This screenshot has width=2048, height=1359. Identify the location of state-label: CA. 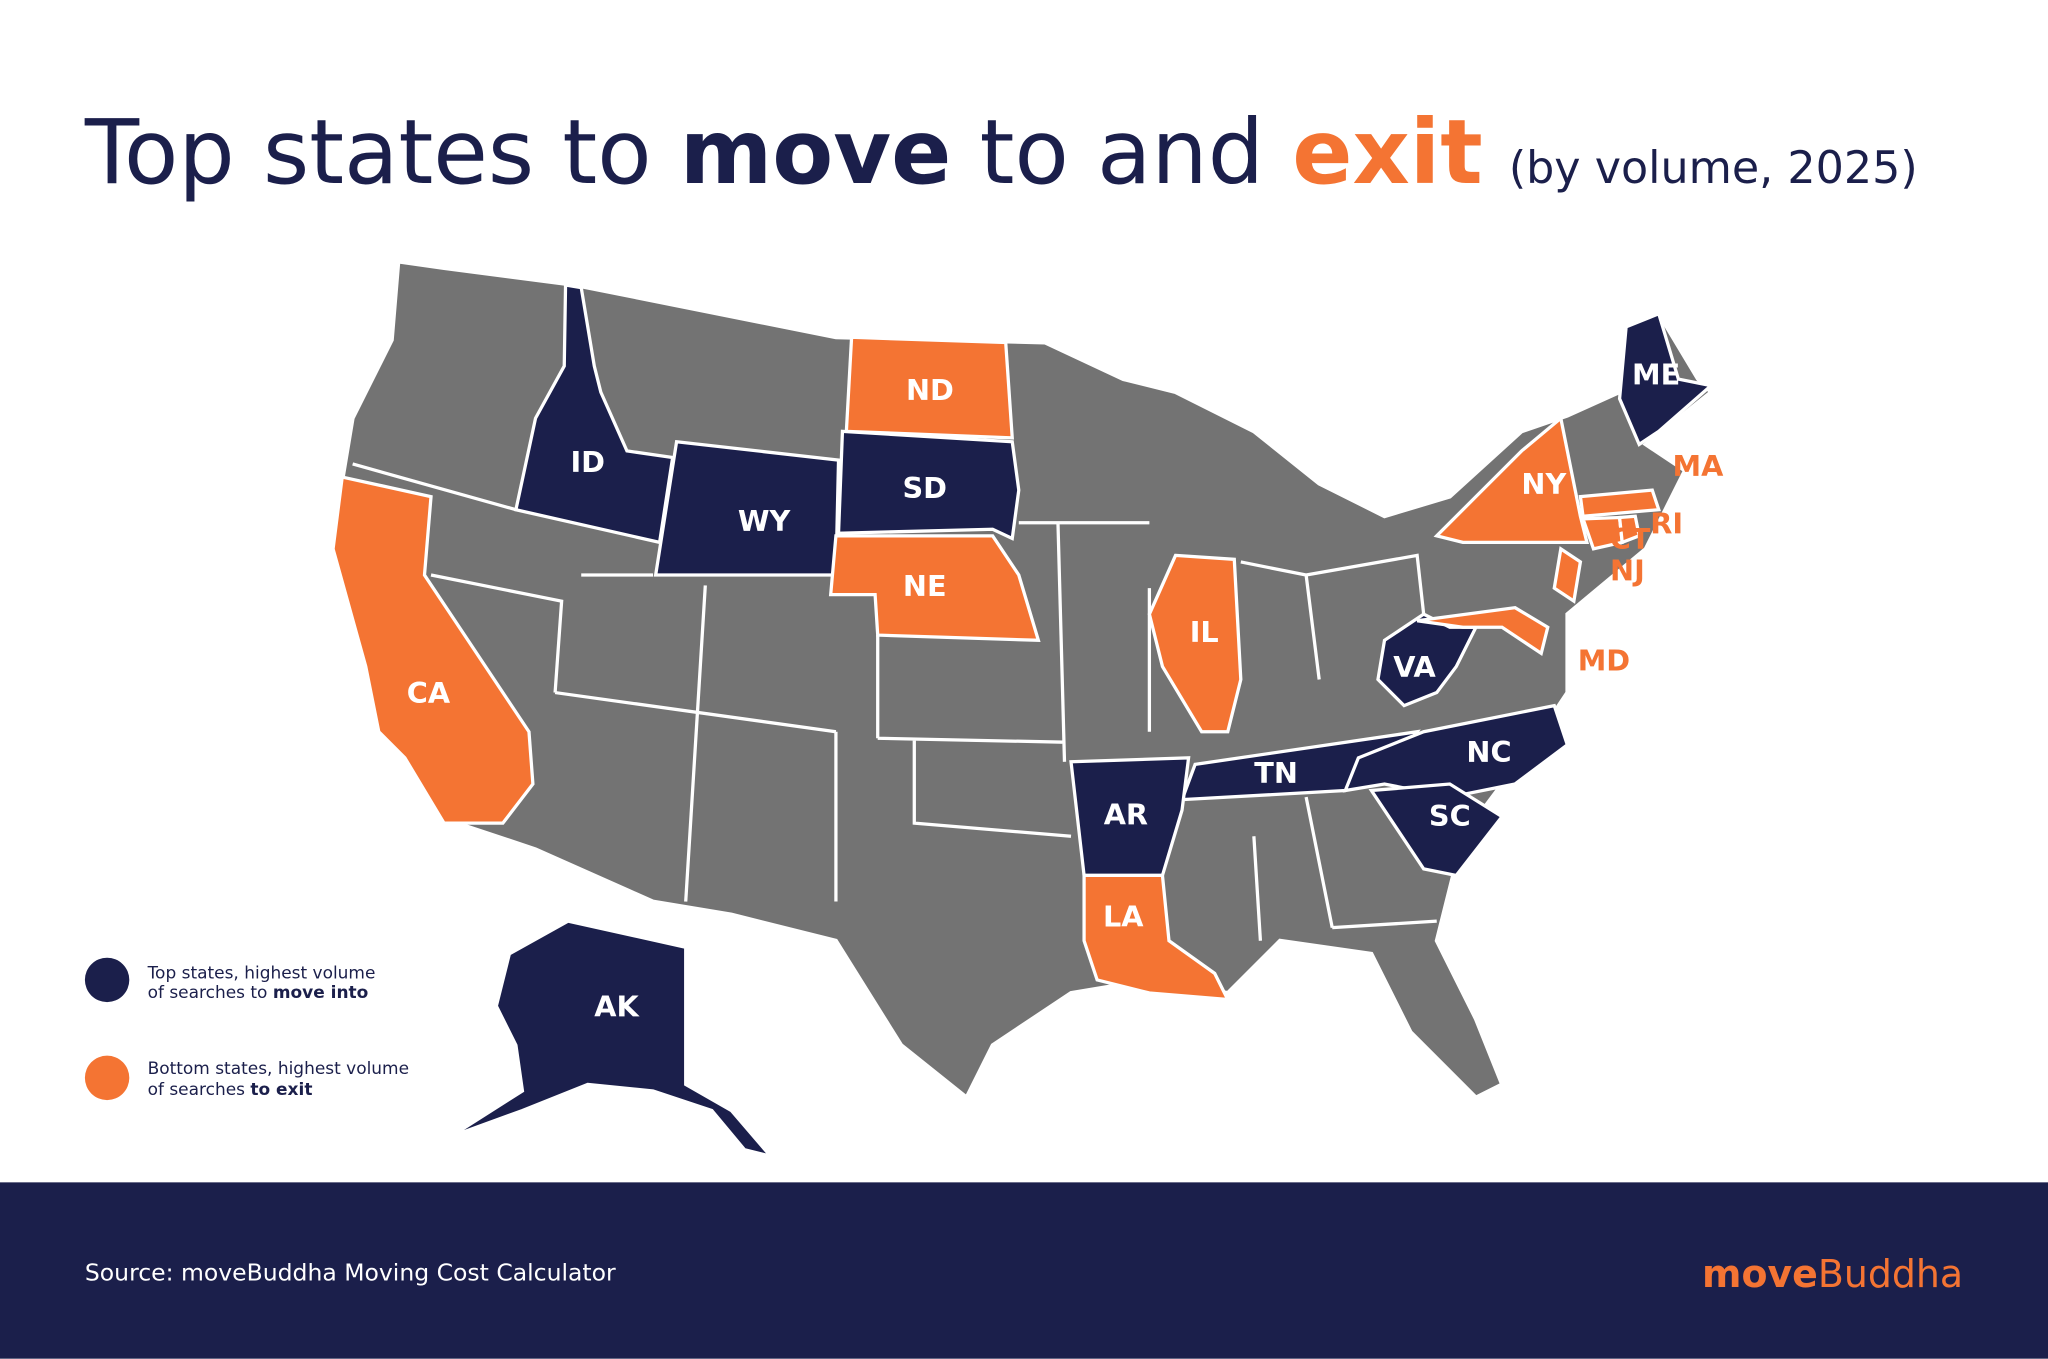
(429, 693).